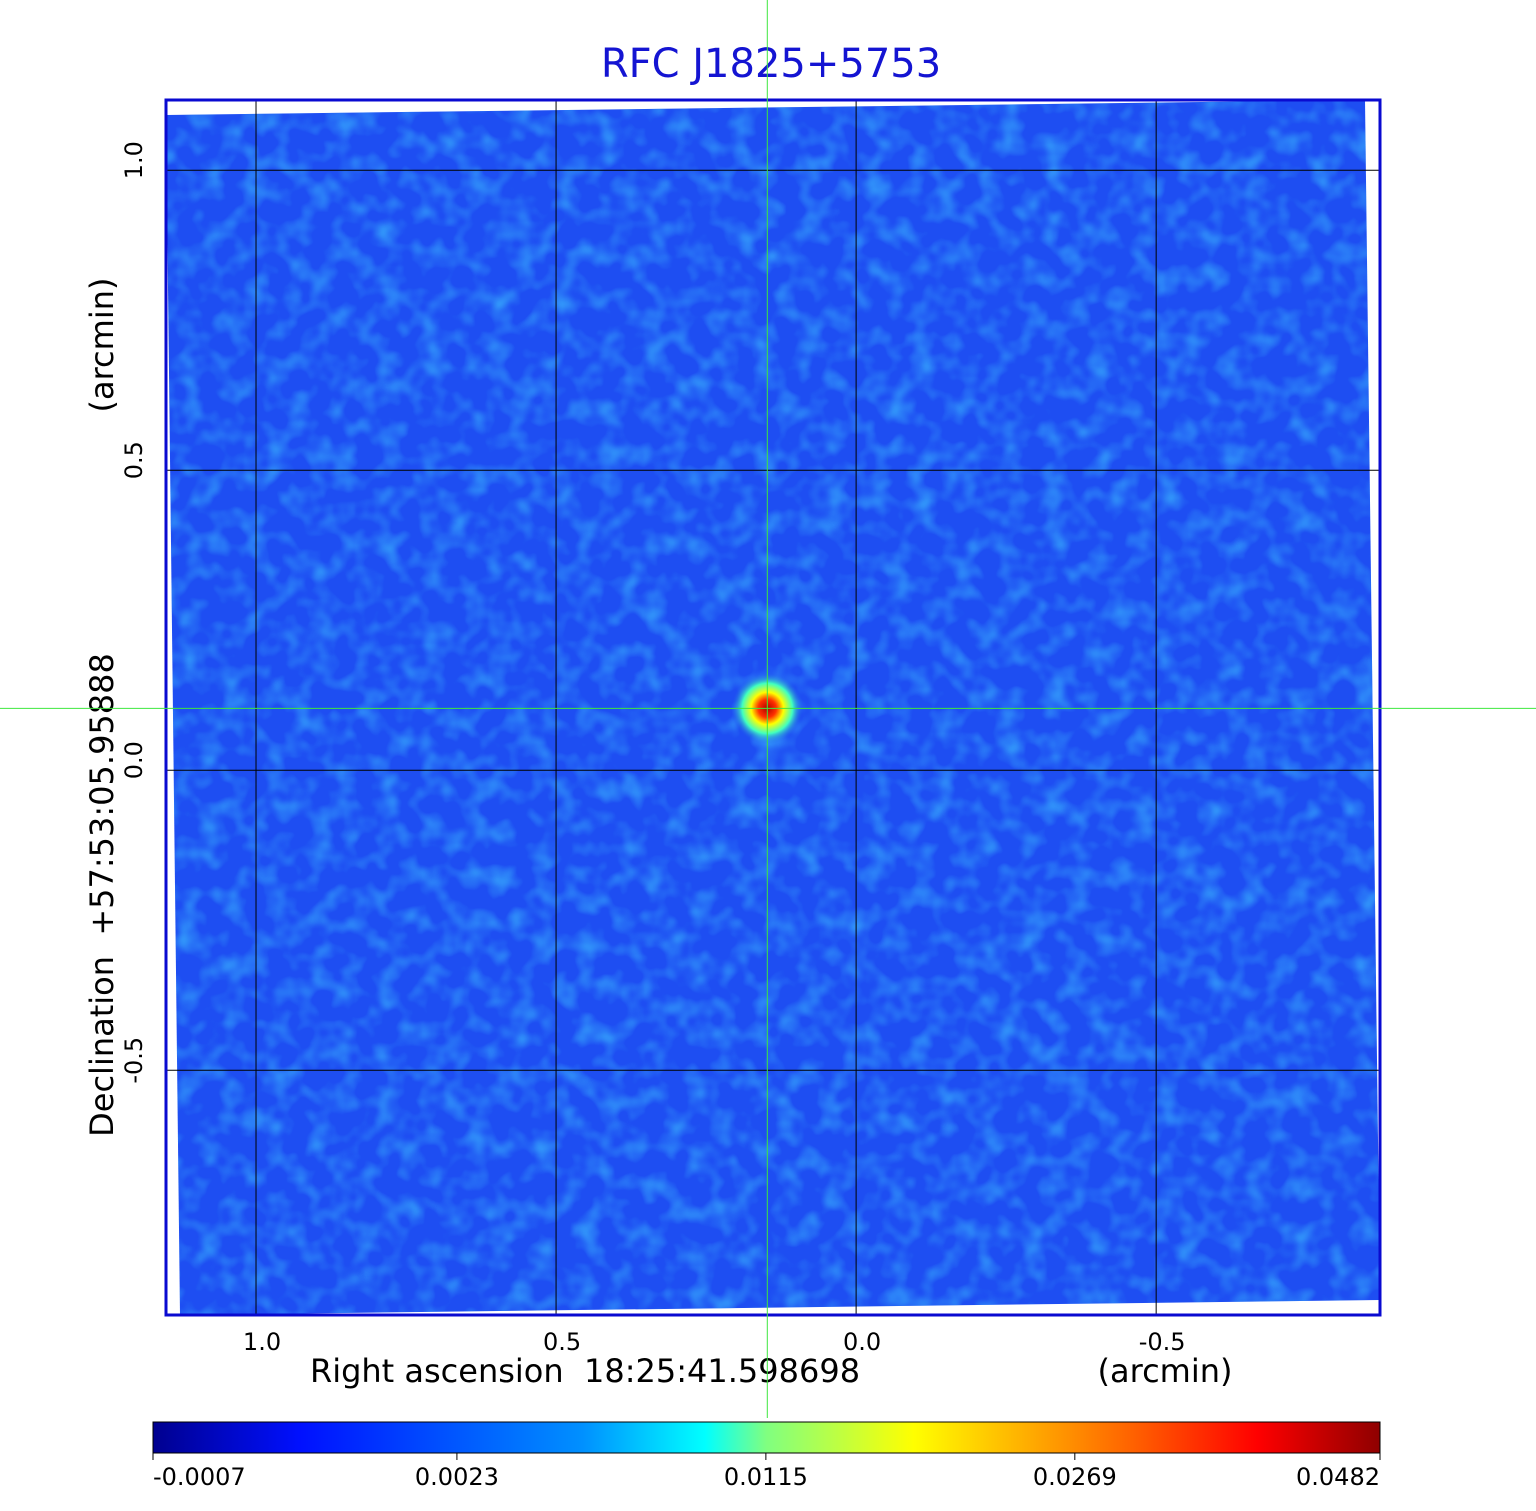 The width and height of the screenshot is (1536, 1511). What do you see at coordinates (771, 64) in the screenshot?
I see `chart-title: RFC J1825+5753` at bounding box center [771, 64].